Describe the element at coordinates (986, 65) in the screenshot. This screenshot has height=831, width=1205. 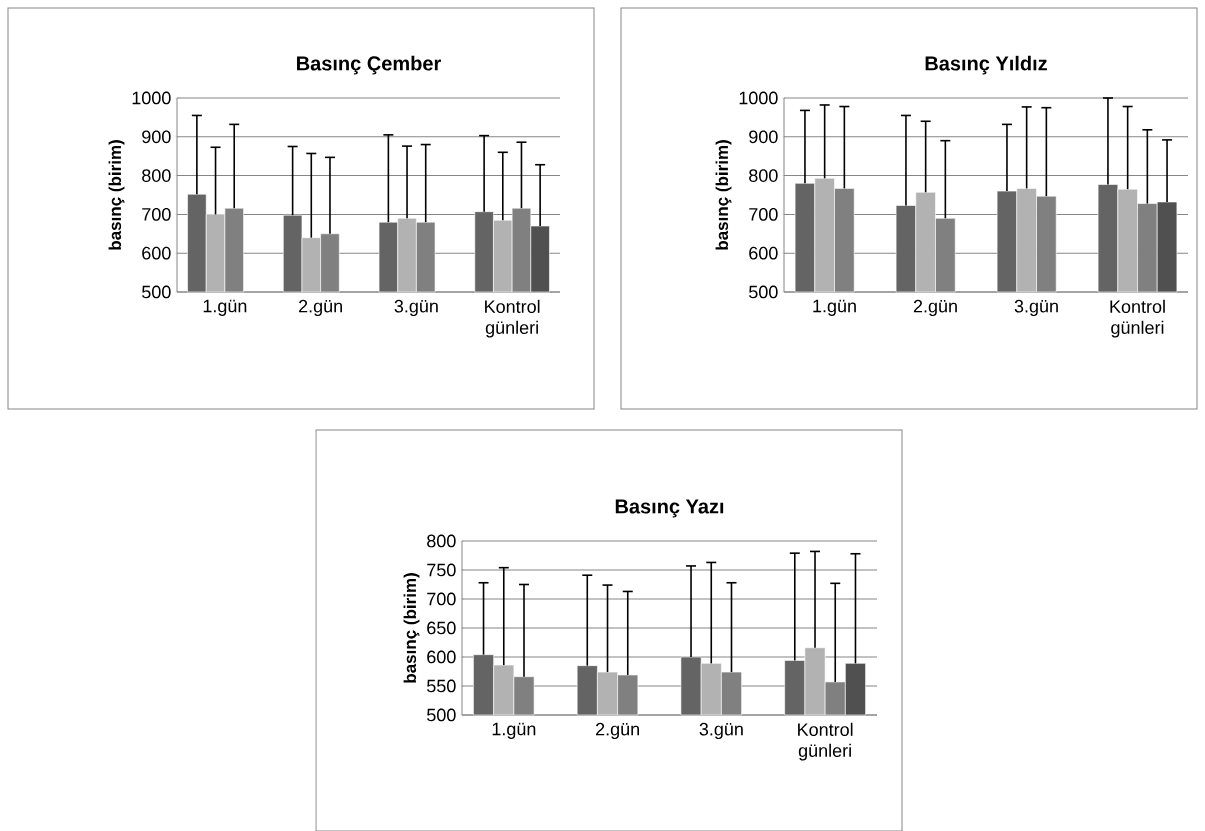
I see `chart-title: Basınç Yıldız` at that location.